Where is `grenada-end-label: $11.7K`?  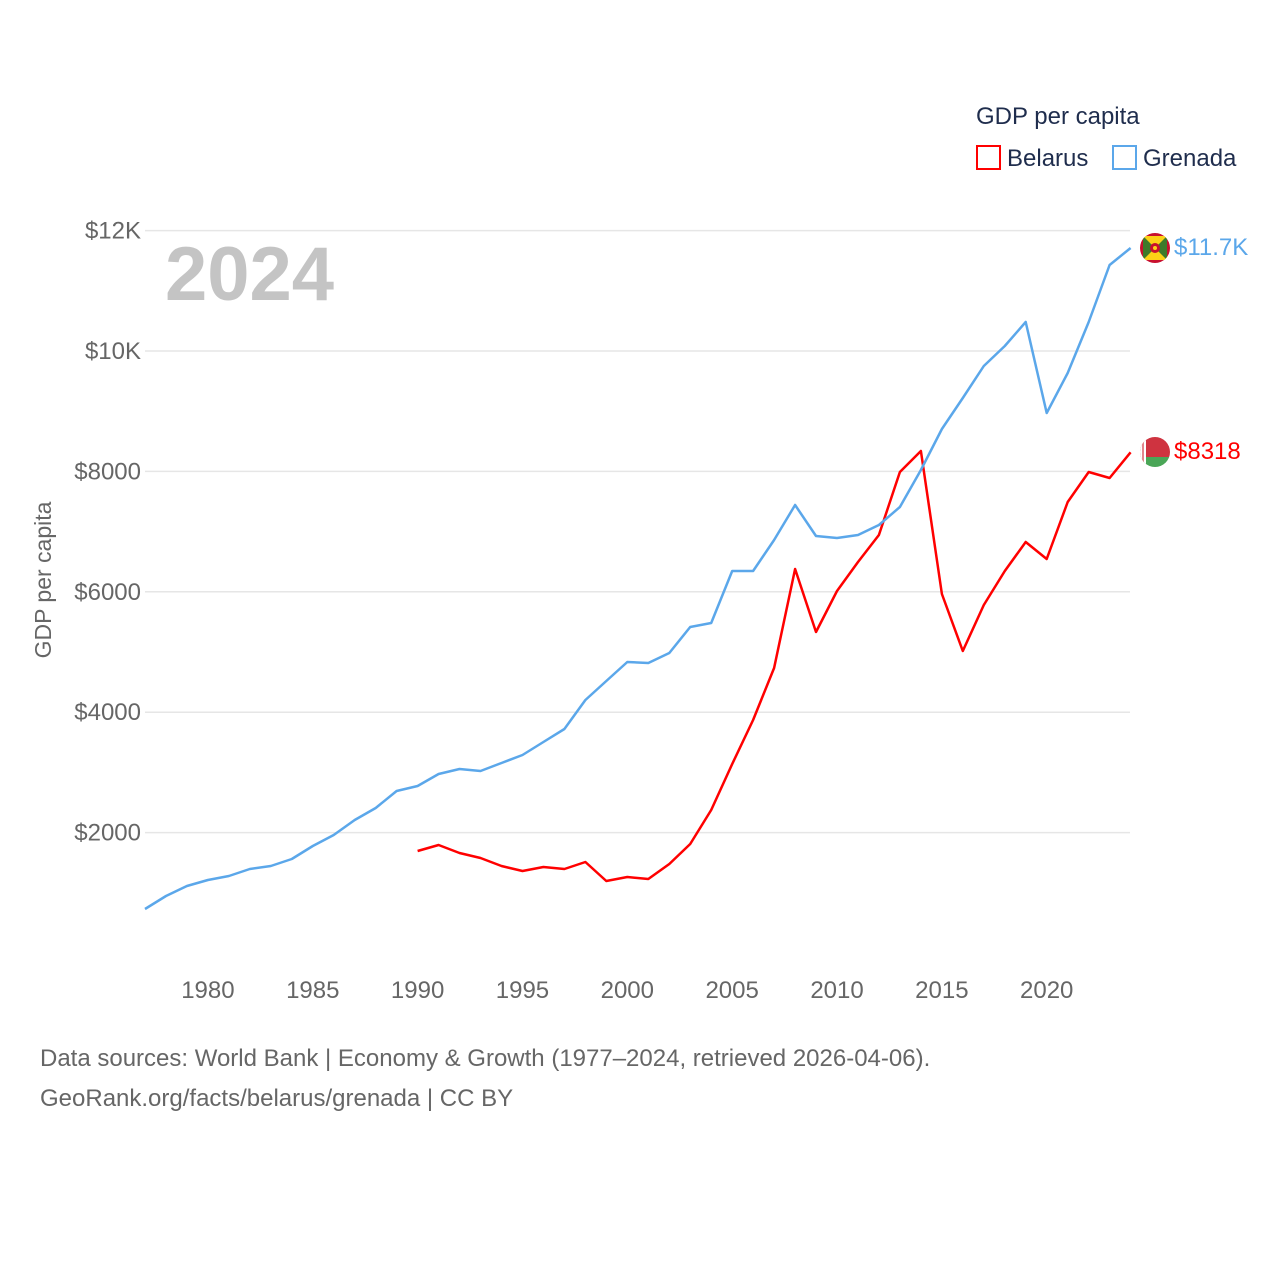 grenada-end-label: $11.7K is located at coordinates (1211, 247).